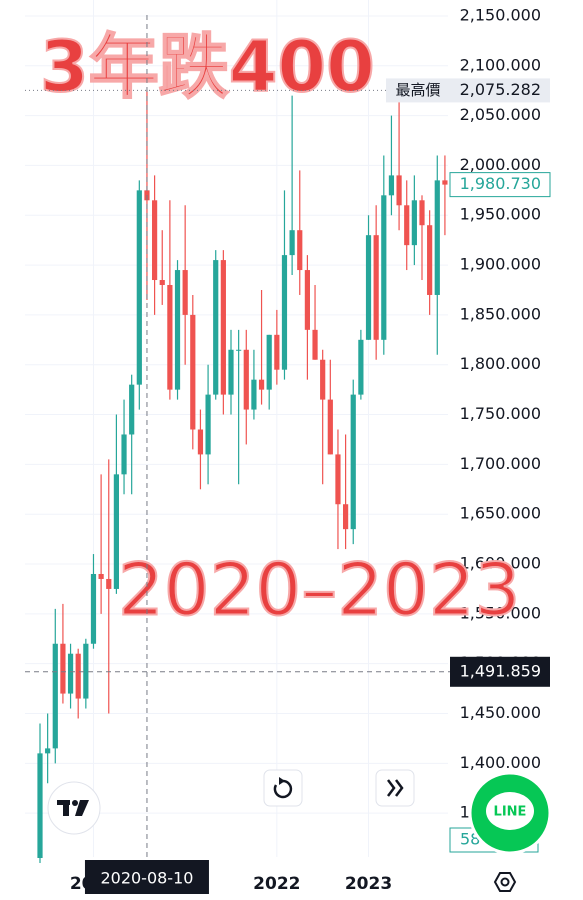 Image resolution: width=583 pixels, height=900 pixels. What do you see at coordinates (500, 64) in the screenshot?
I see `y-tick-label: 2,100.000` at bounding box center [500, 64].